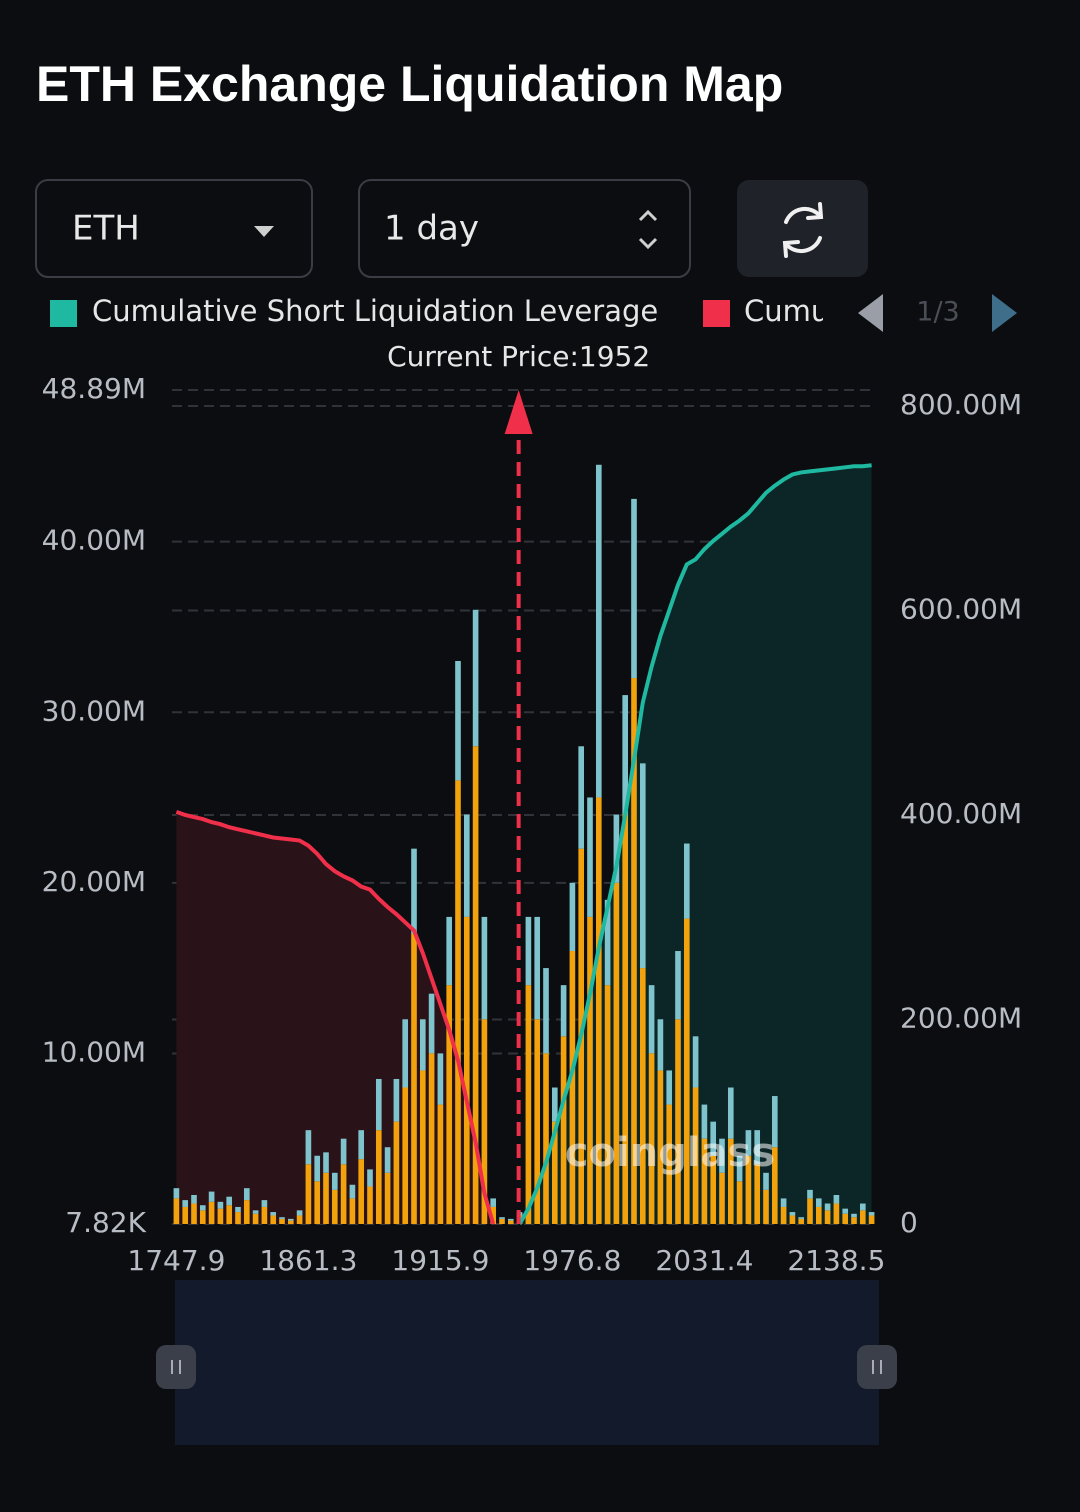 This screenshot has height=1512, width=1080. I want to click on y2-tick-label: 0, so click(909, 1222).